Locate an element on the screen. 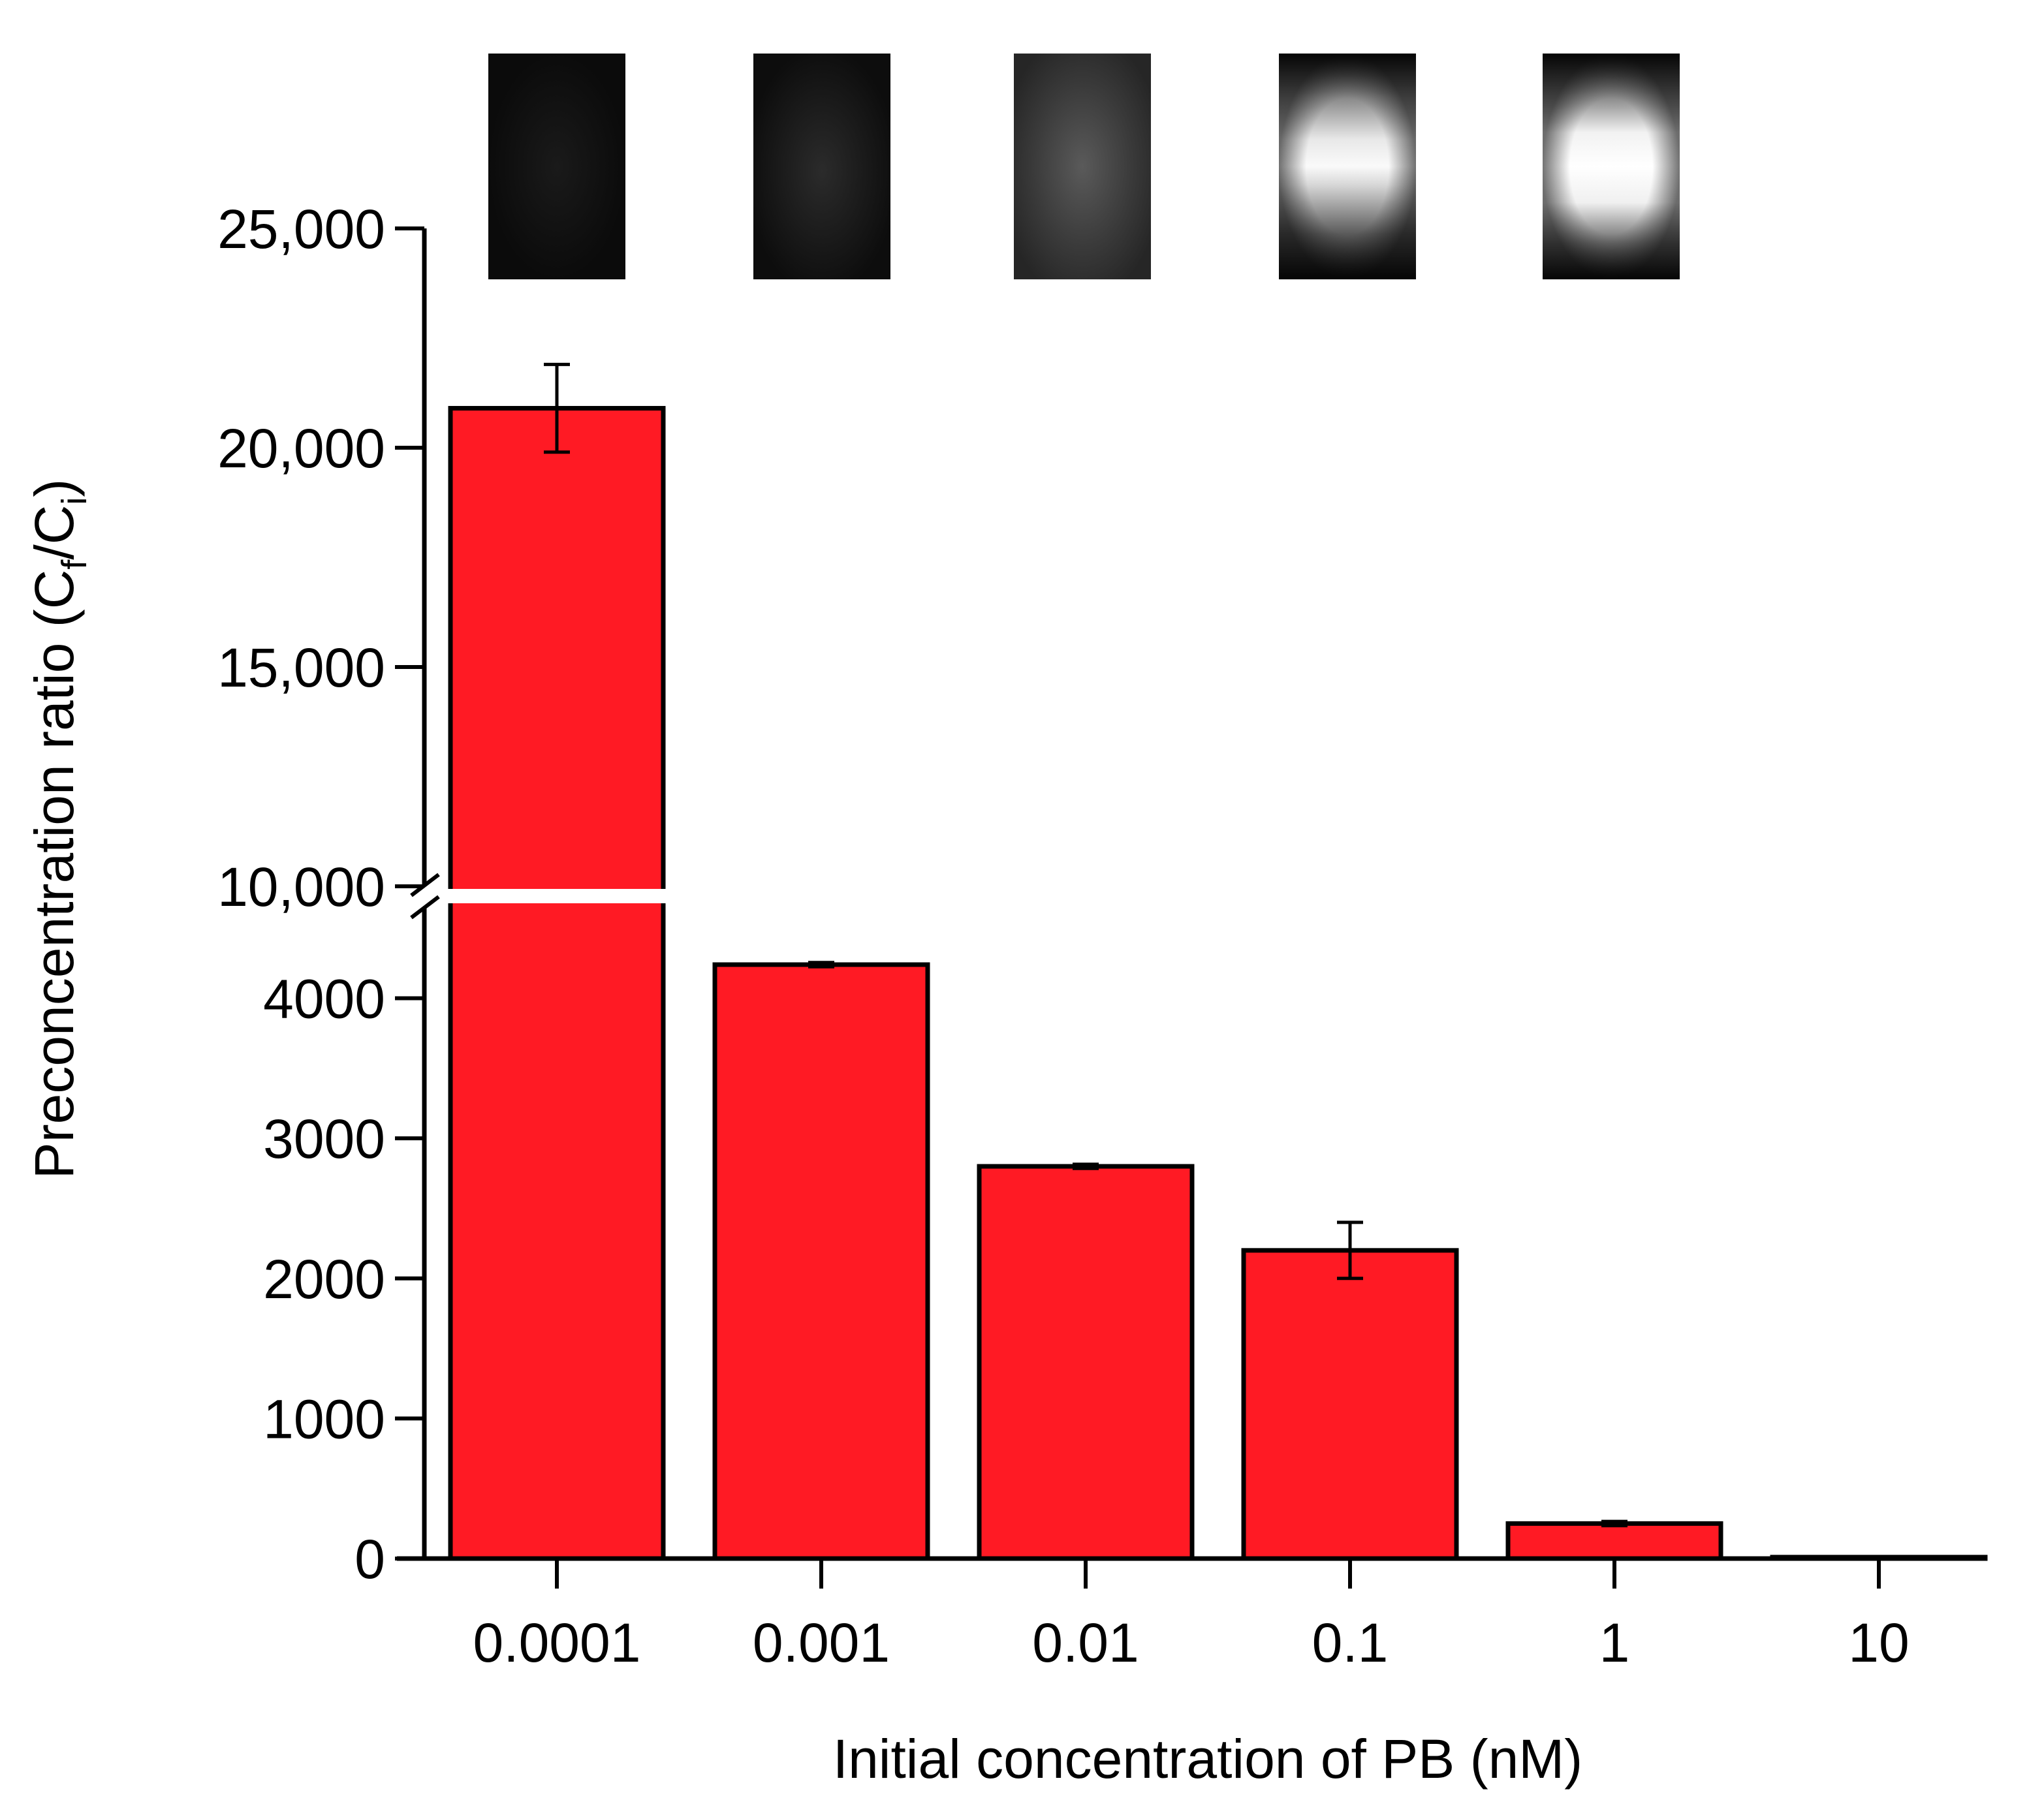 The image size is (2044, 1817). bar-0.01 is located at coordinates (1086, 1362).